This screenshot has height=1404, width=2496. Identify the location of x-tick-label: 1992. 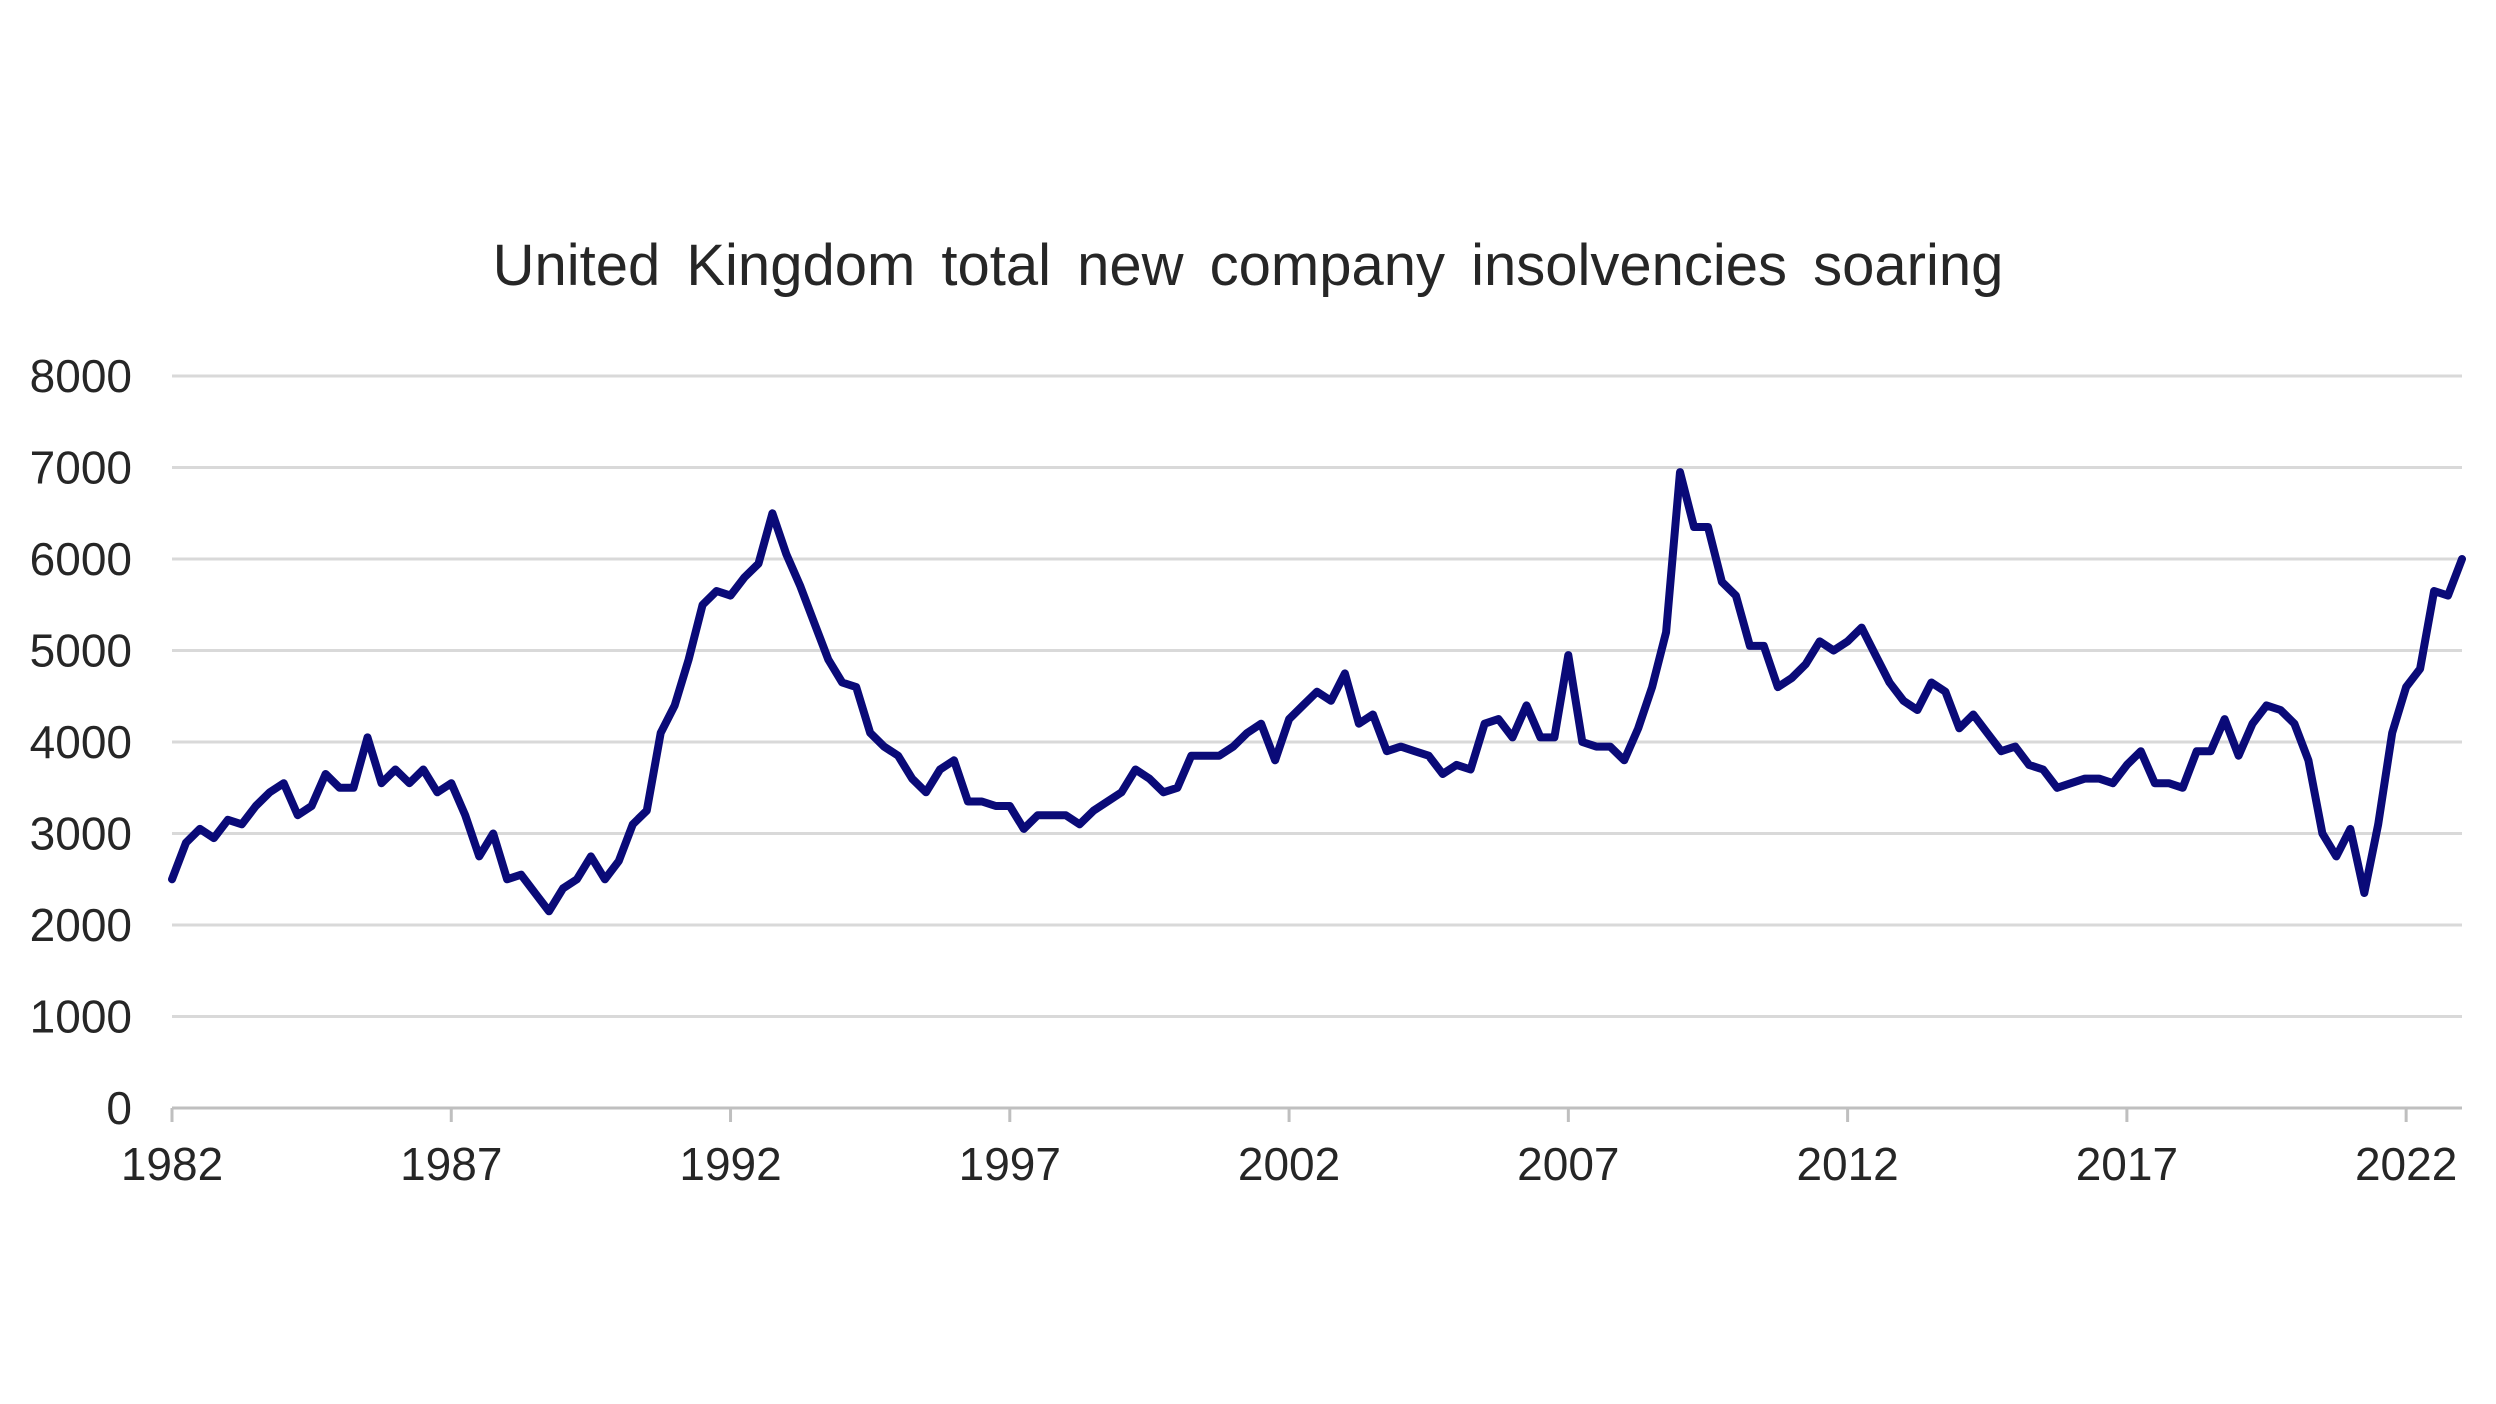
(730, 1164).